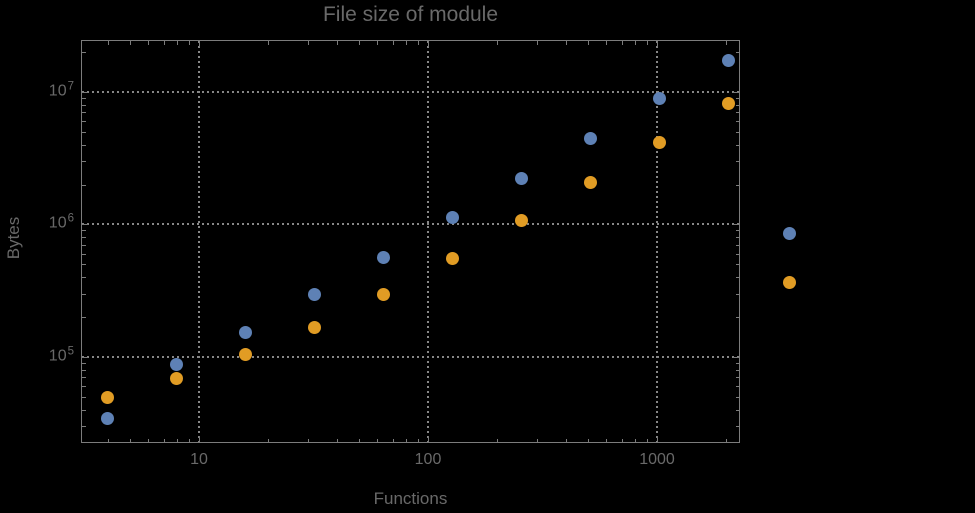 The width and height of the screenshot is (975, 513). I want to click on gridline-y-10e5, so click(410, 357).